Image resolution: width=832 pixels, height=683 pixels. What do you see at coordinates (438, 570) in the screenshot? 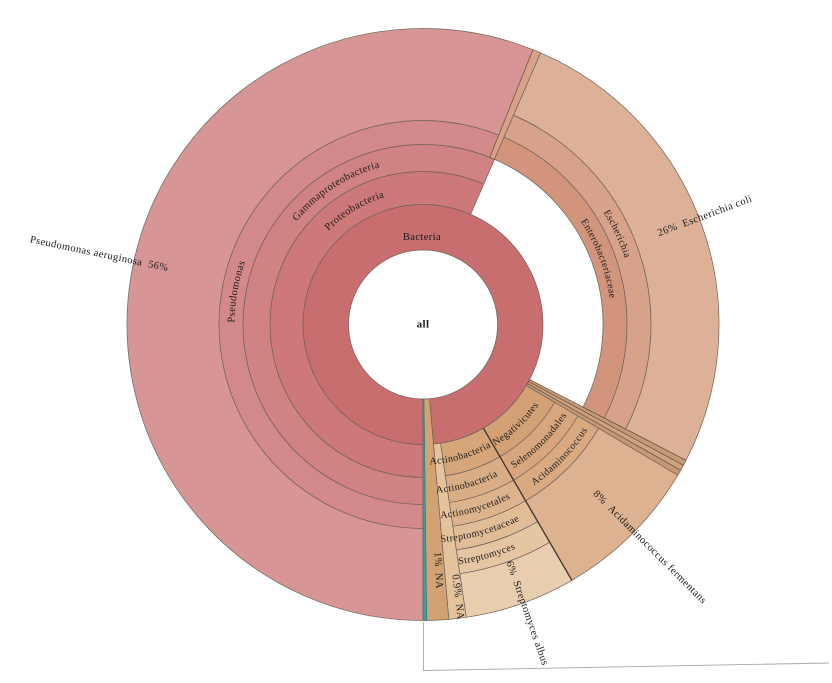
I see `label-na-1-pct: 1% NA` at bounding box center [438, 570].